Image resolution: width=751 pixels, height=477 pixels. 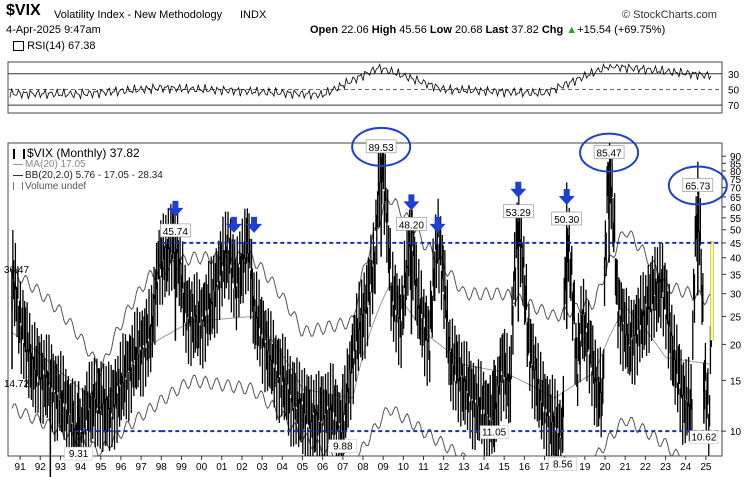 I want to click on x-tick-label: 95, so click(x=101, y=467).